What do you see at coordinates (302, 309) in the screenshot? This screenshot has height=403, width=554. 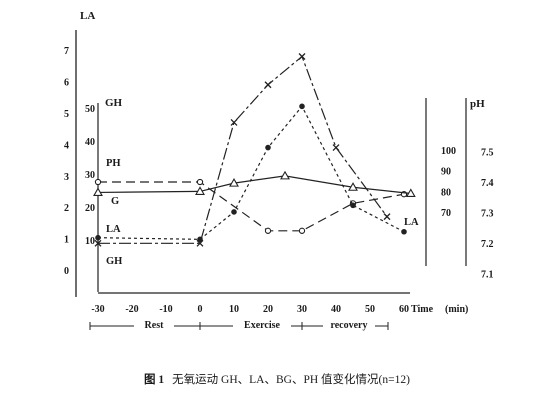 I see `x-tick-label: 30` at bounding box center [302, 309].